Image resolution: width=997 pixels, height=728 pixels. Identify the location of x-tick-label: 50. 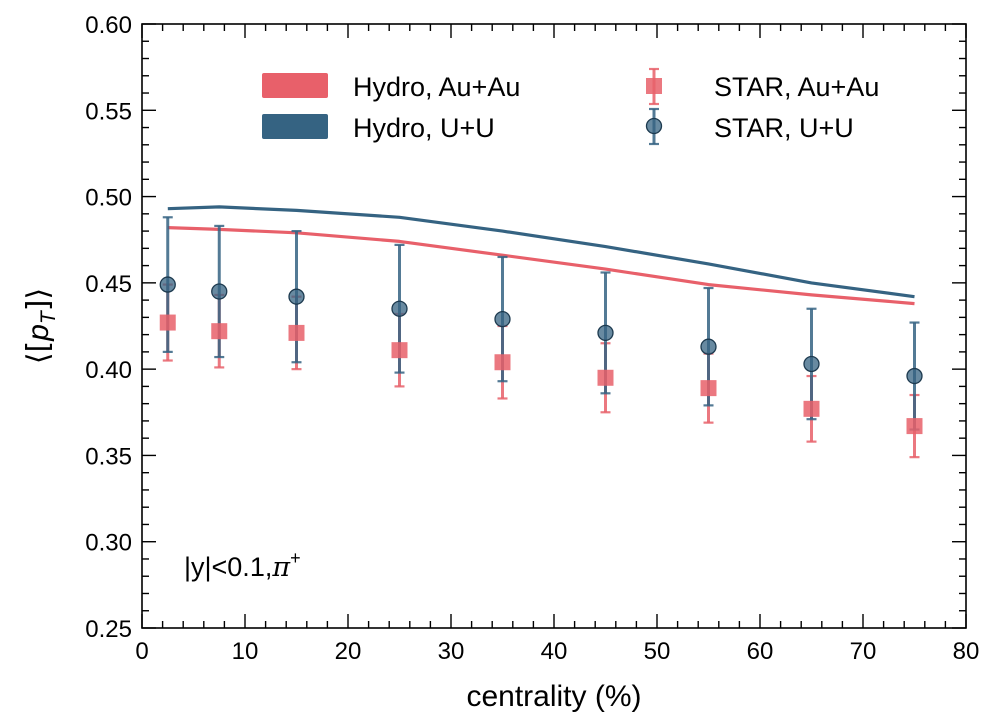
(657, 651).